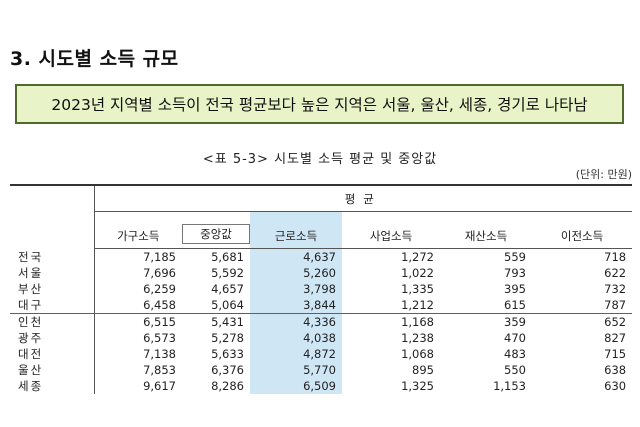 Image resolution: width=640 pixels, height=427 pixels. Describe the element at coordinates (52, 256) in the screenshot. I see `region-cell: 전국` at that location.